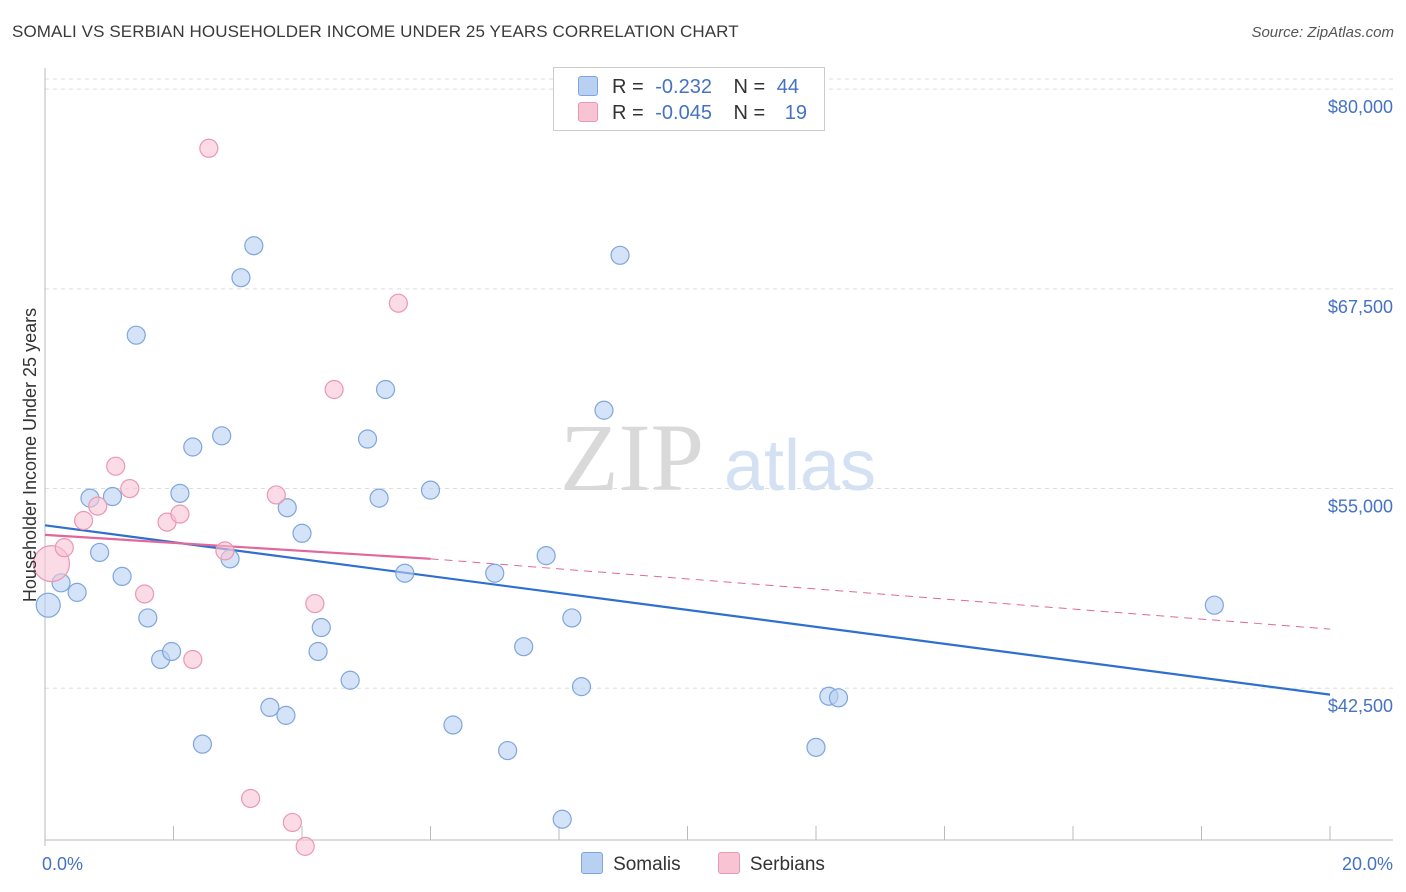 The height and width of the screenshot is (892, 1406). I want to click on somalis-swatch, so click(588, 86).